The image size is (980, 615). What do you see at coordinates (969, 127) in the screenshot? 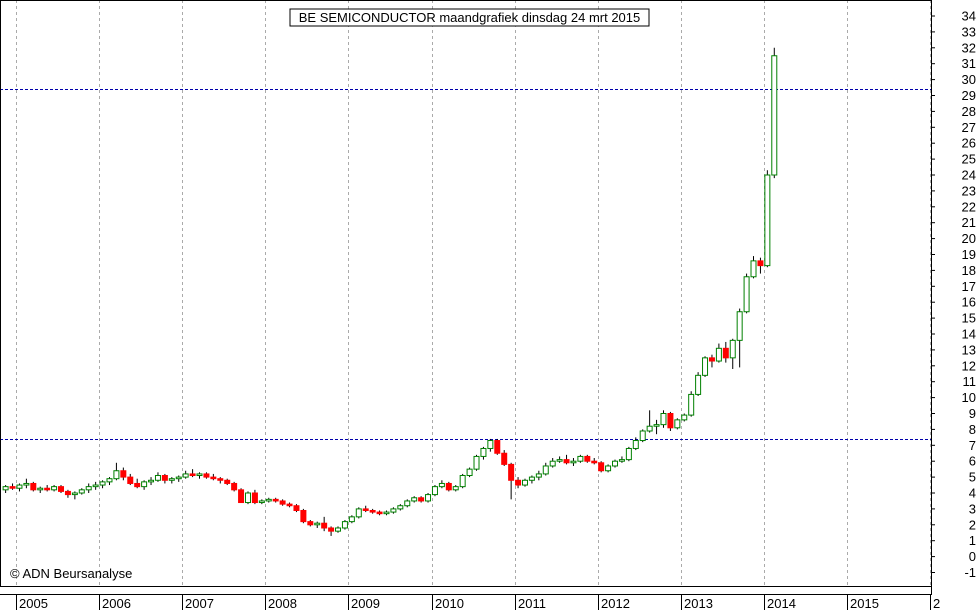
I see `y-tick-label: 27` at bounding box center [969, 127].